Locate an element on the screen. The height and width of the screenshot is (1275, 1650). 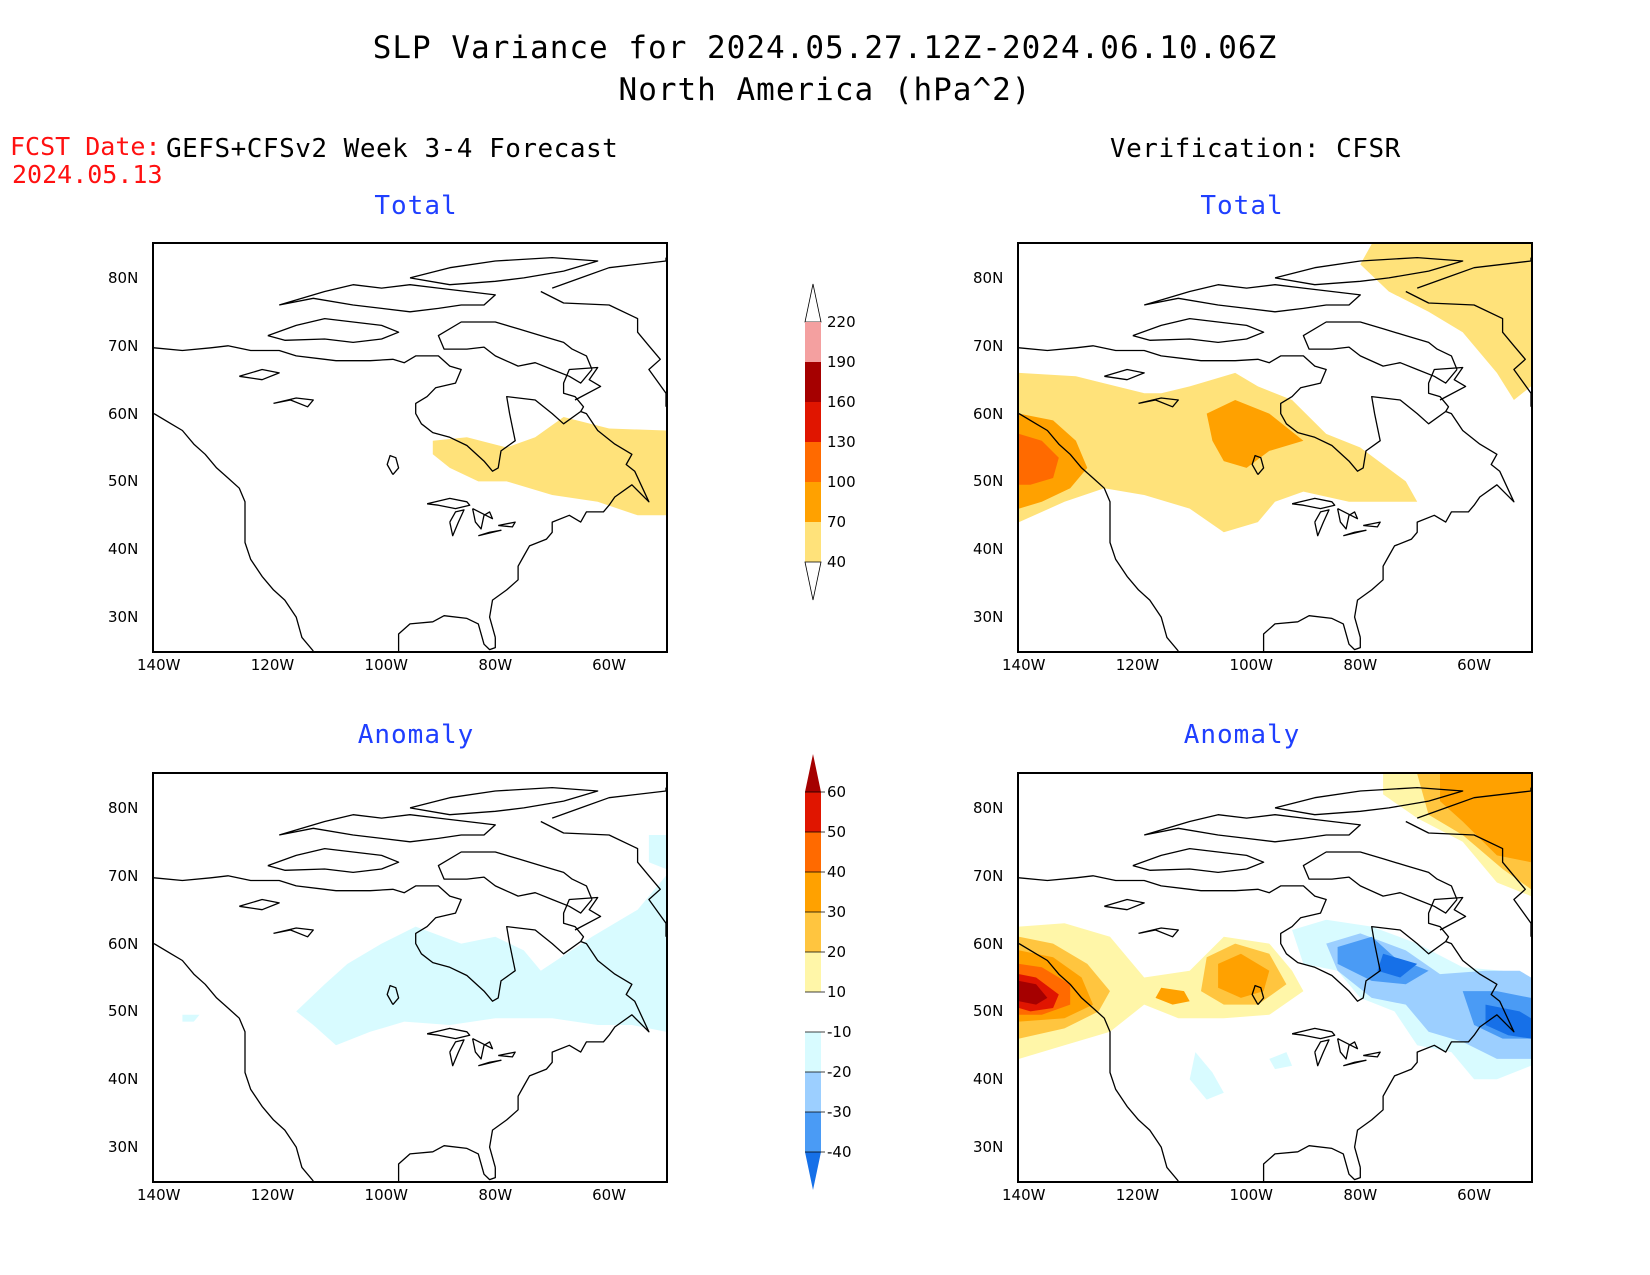
colorbar-label: 160 is located at coordinates (841, 402).